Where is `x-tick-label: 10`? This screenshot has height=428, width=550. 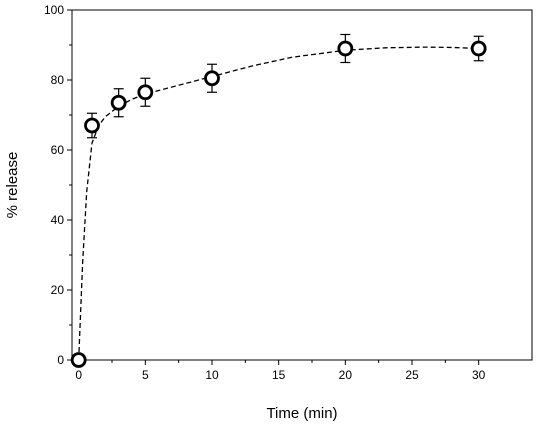 x-tick-label: 10 is located at coordinates (212, 375).